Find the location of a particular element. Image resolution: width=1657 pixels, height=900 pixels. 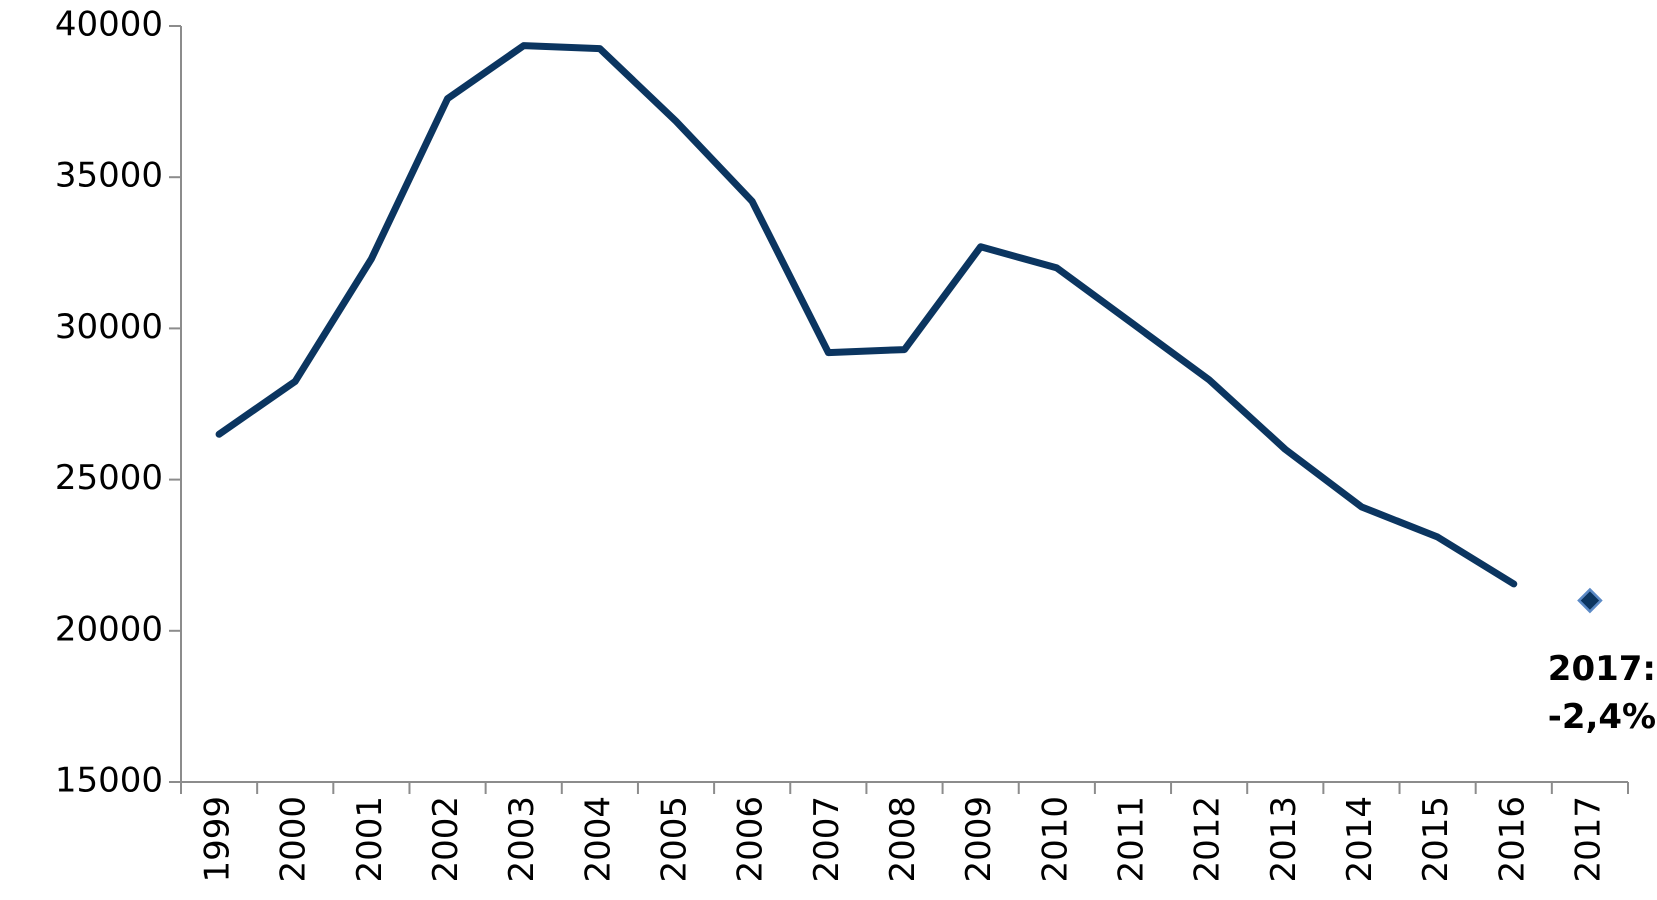

x-tick-label: 2005 is located at coordinates (675, 839).